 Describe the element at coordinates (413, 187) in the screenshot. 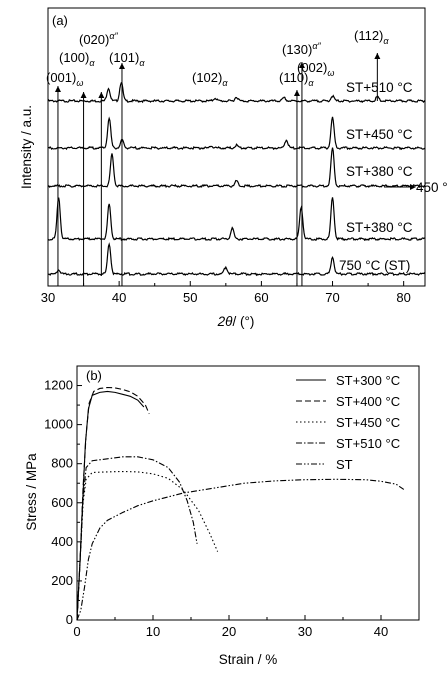

I see `xrd-arrow-head` at that location.